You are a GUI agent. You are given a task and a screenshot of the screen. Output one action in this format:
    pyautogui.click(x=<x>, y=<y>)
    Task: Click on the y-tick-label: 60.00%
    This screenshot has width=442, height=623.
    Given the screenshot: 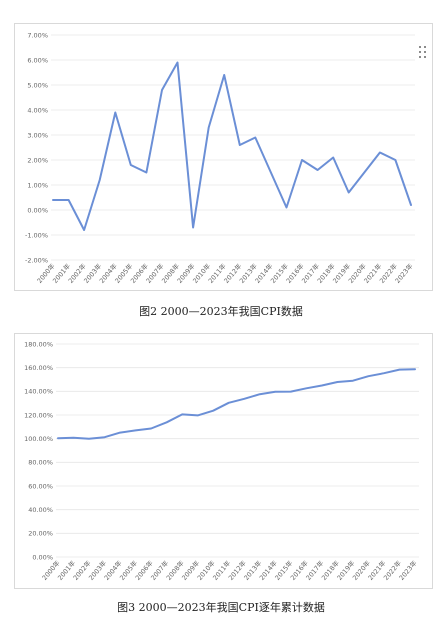 What is the action you would take?
    pyautogui.click(x=40, y=486)
    